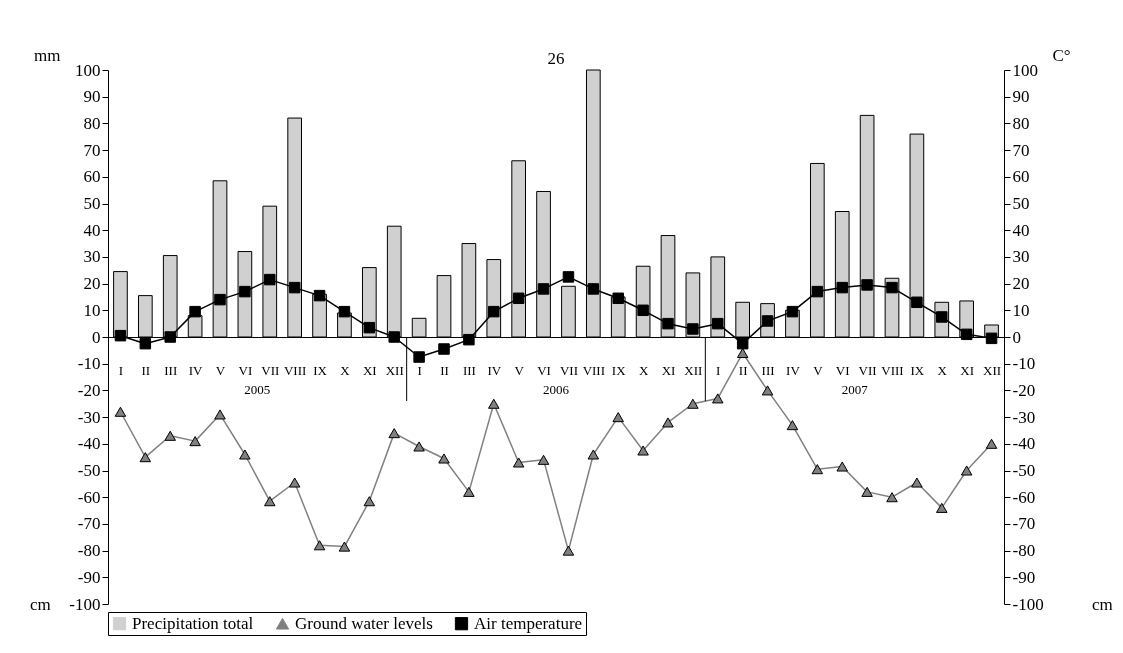 Image resolution: width=1123 pixels, height=653 pixels. What do you see at coordinates (47, 55) in the screenshot?
I see `y-axis-title: mm` at bounding box center [47, 55].